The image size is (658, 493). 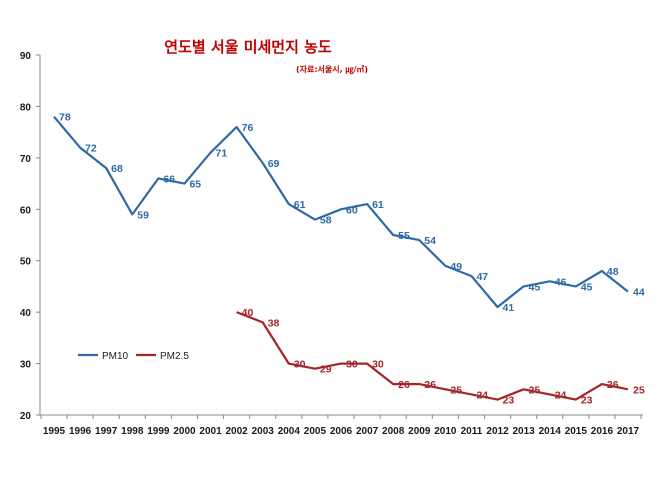 I want to click on x-tick-label: 1999, so click(x=158, y=431).